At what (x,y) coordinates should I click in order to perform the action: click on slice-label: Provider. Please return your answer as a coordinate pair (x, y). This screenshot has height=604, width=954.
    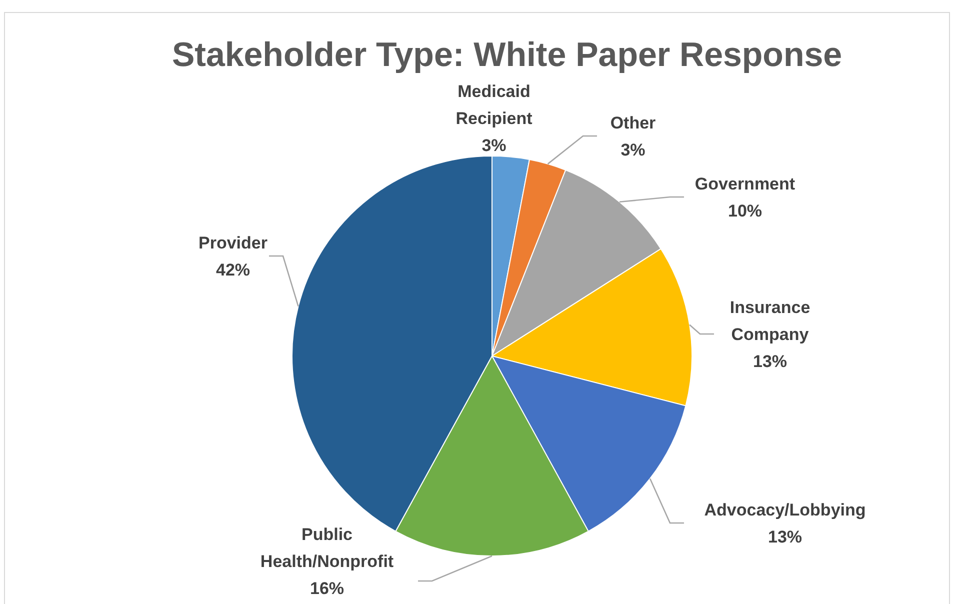
    Looking at the image, I should click on (233, 242).